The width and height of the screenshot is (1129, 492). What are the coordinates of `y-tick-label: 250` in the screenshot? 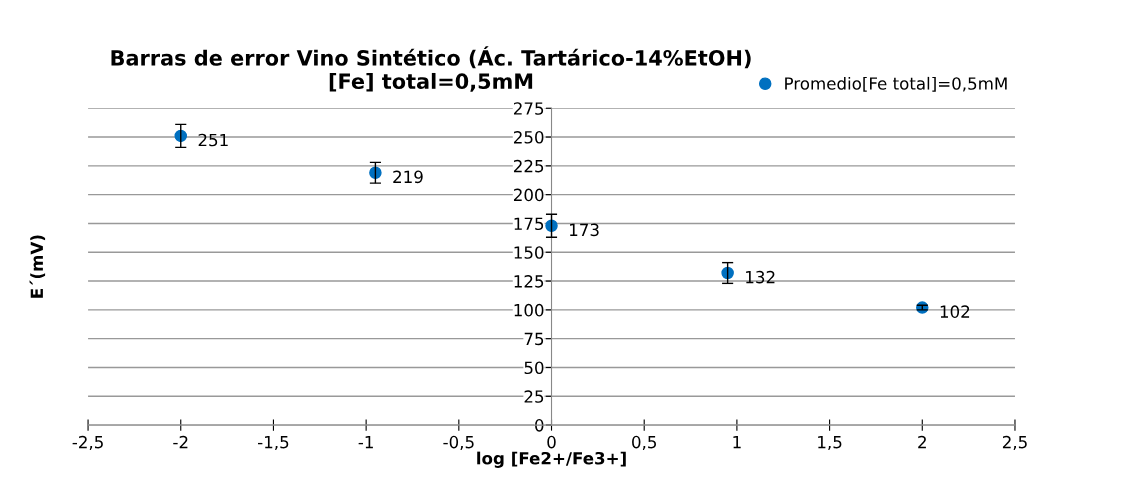 It's located at (528, 137).